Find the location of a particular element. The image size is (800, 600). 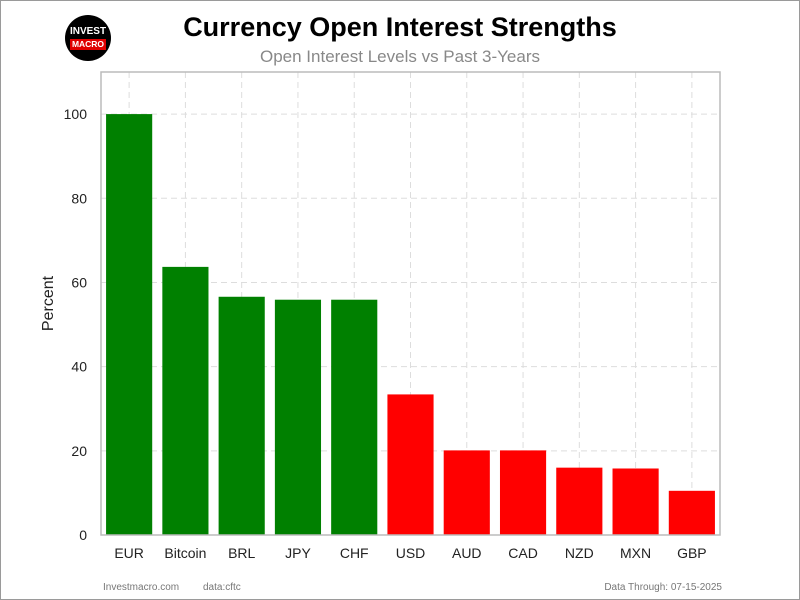

x-tick-label: USD is located at coordinates (411, 553).